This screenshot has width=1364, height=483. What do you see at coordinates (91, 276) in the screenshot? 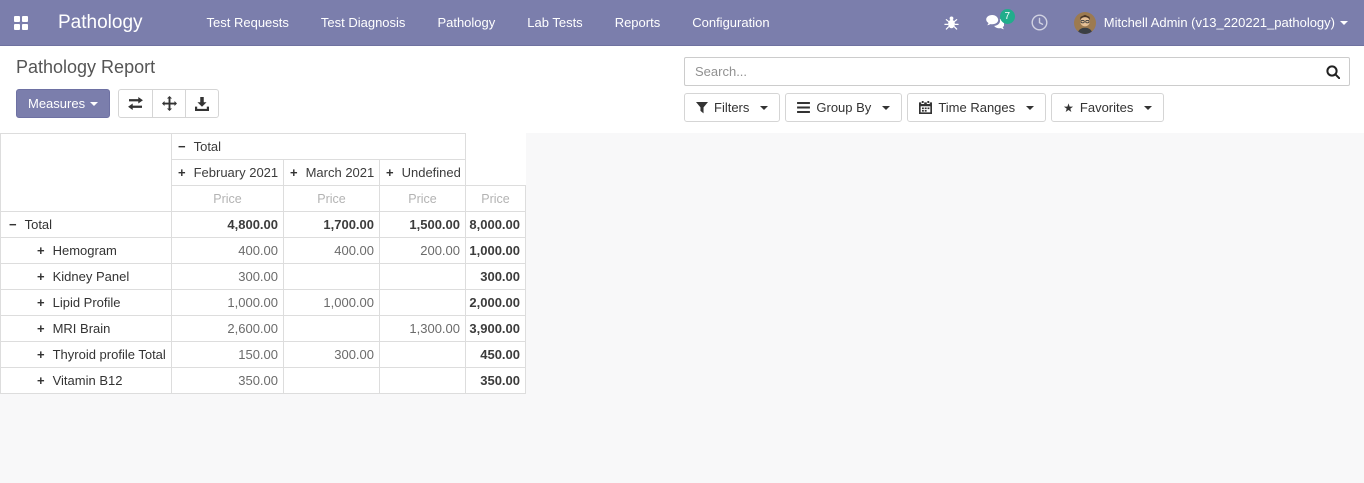
I see `row-label: Kidney Panel` at bounding box center [91, 276].